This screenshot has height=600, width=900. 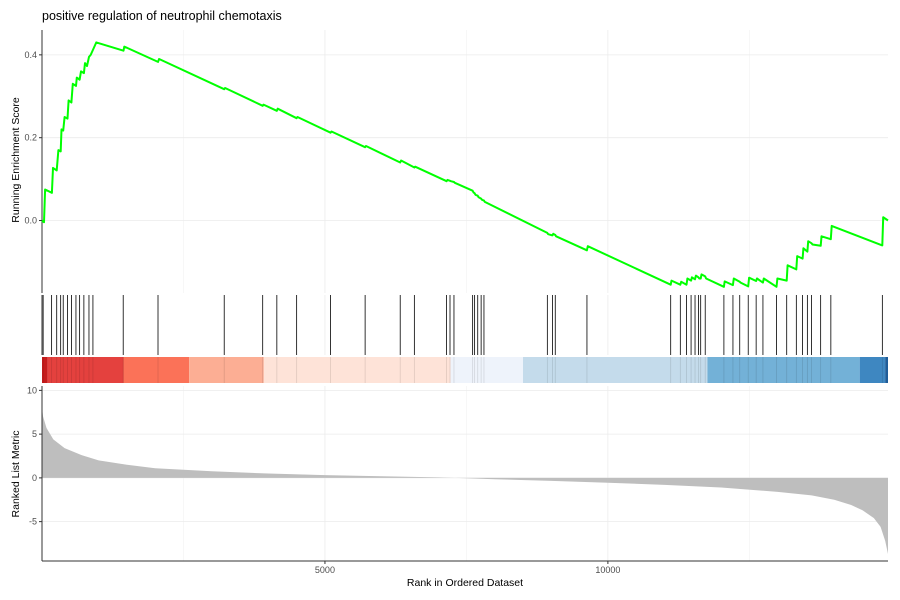 What do you see at coordinates (30, 55) in the screenshot?
I see `es-y-tick-label: 0.4` at bounding box center [30, 55].